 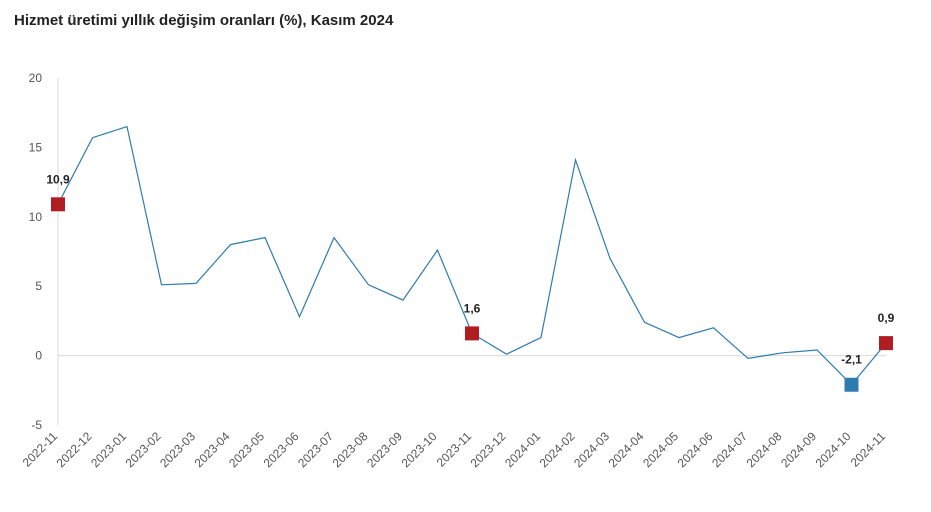 What do you see at coordinates (36, 425) in the screenshot?
I see `y-tick-label: -5` at bounding box center [36, 425].